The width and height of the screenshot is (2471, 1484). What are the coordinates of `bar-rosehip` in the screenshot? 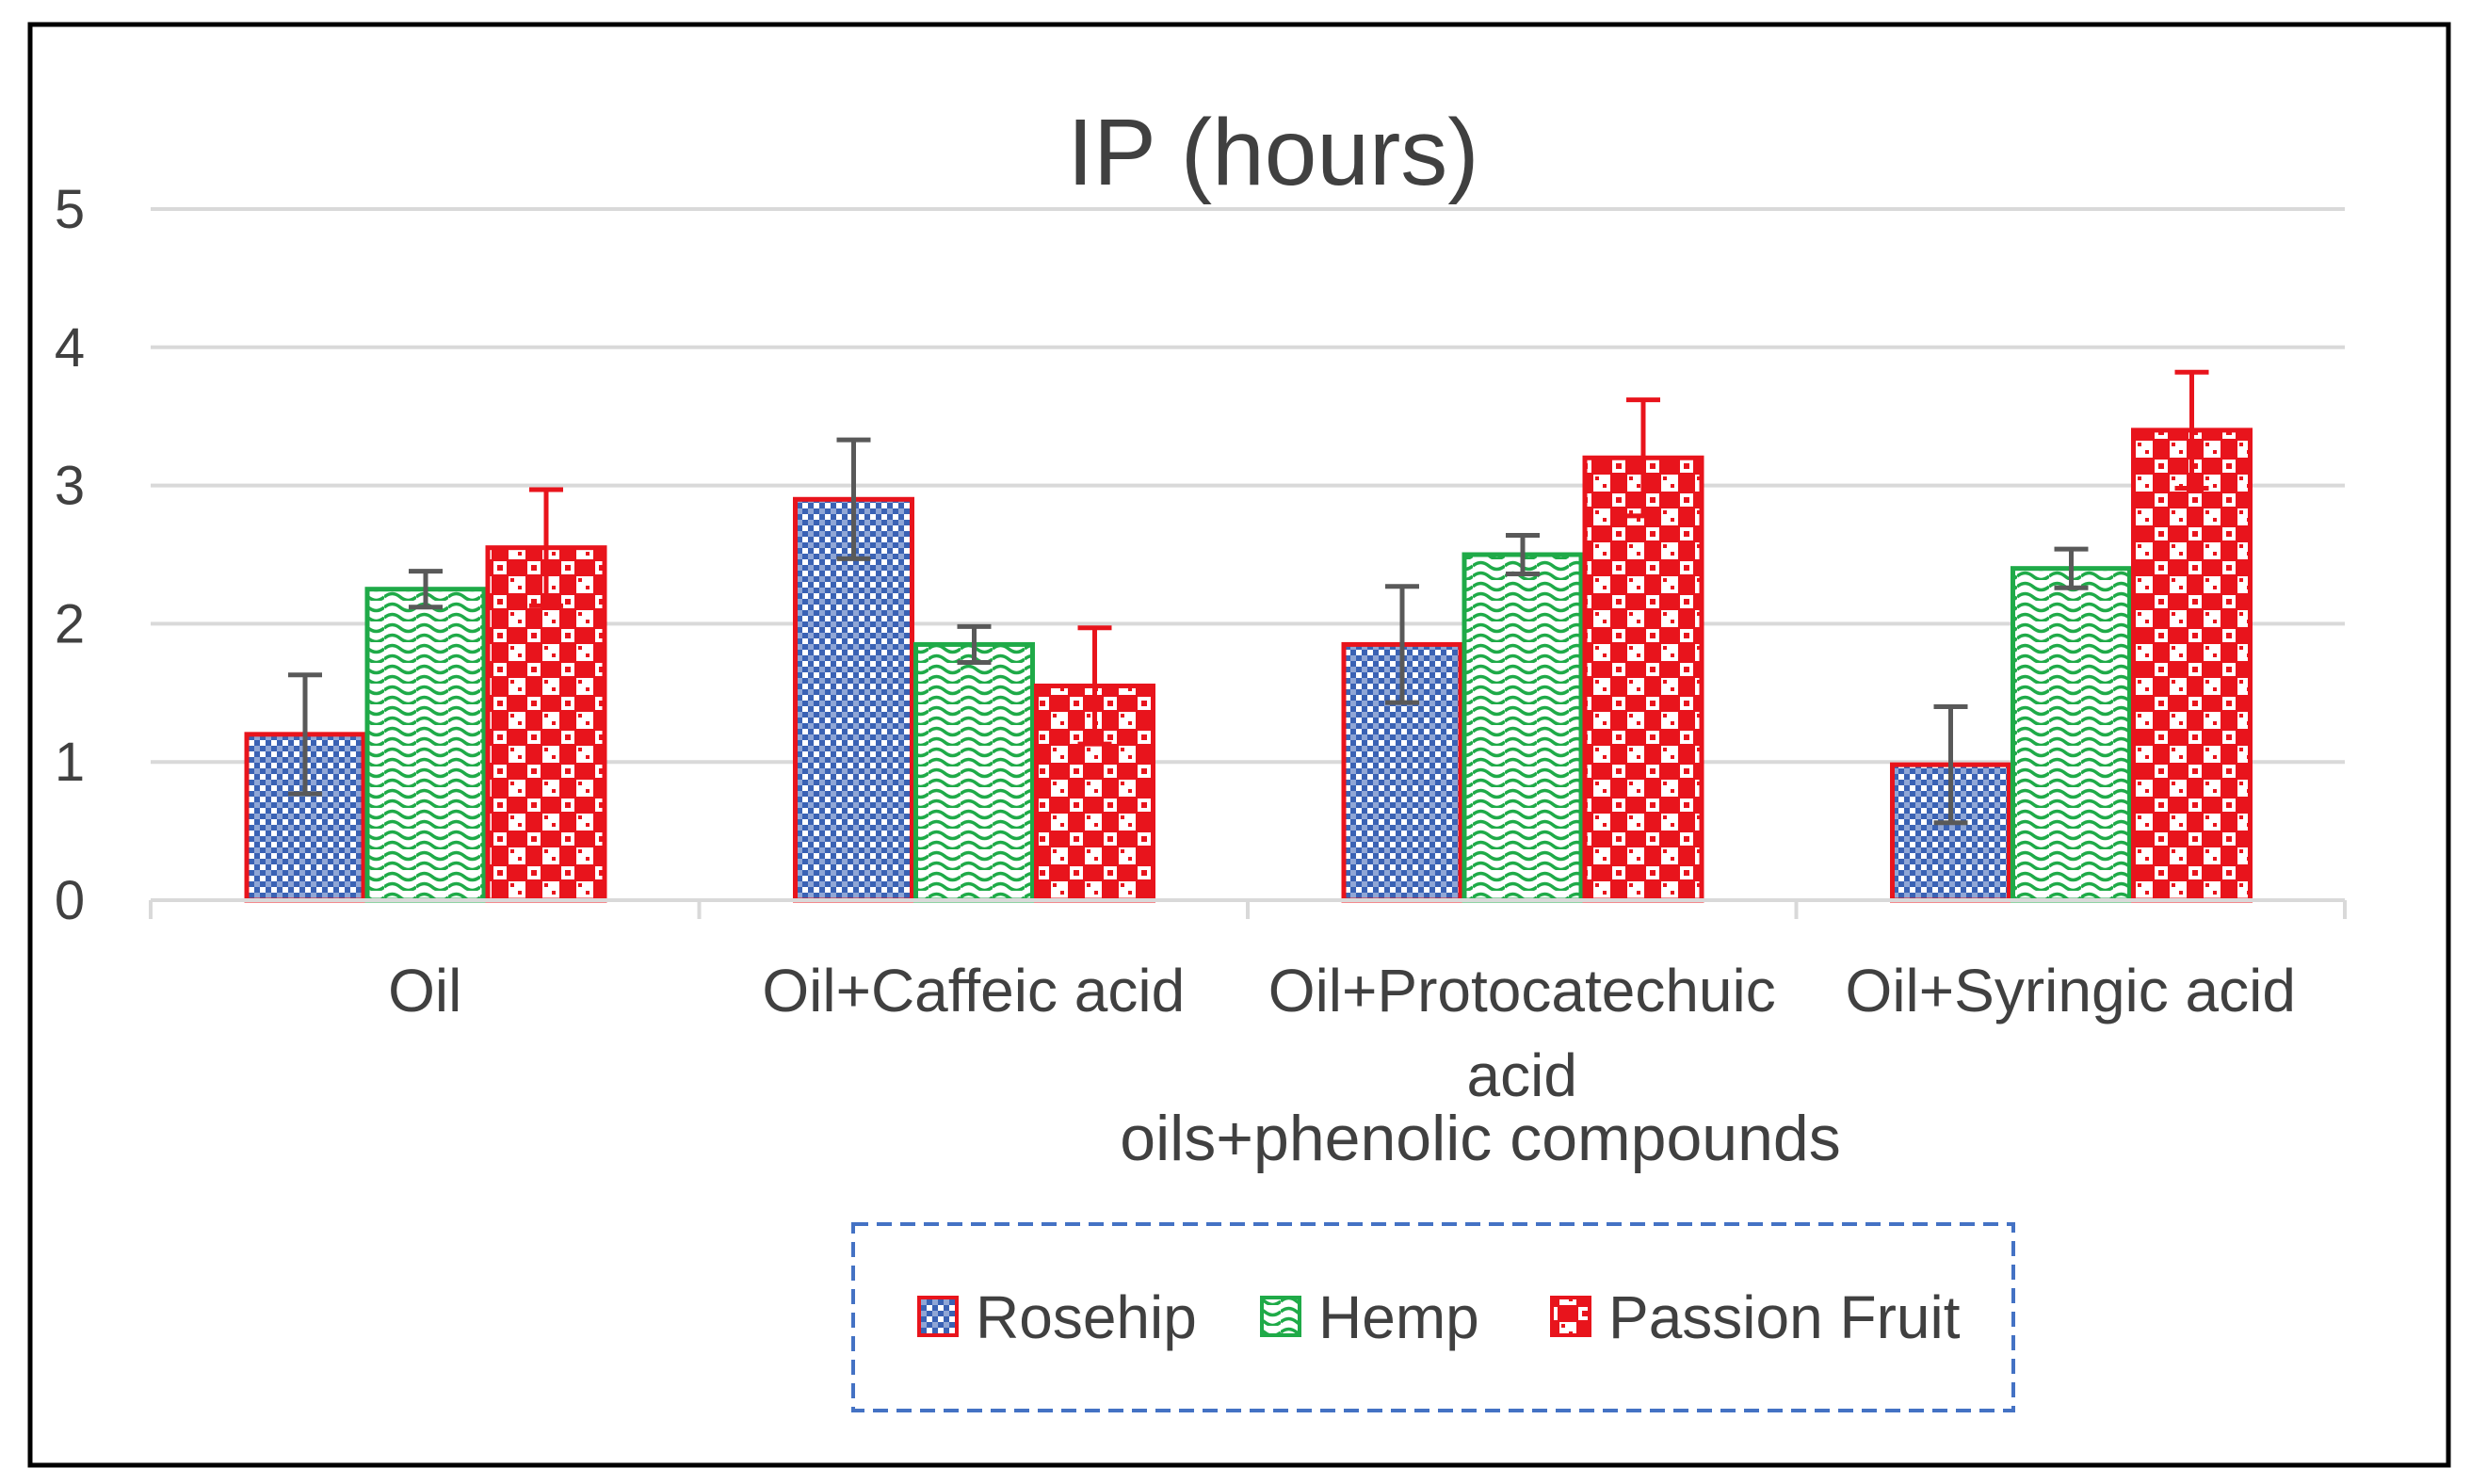 It's located at (853, 699).